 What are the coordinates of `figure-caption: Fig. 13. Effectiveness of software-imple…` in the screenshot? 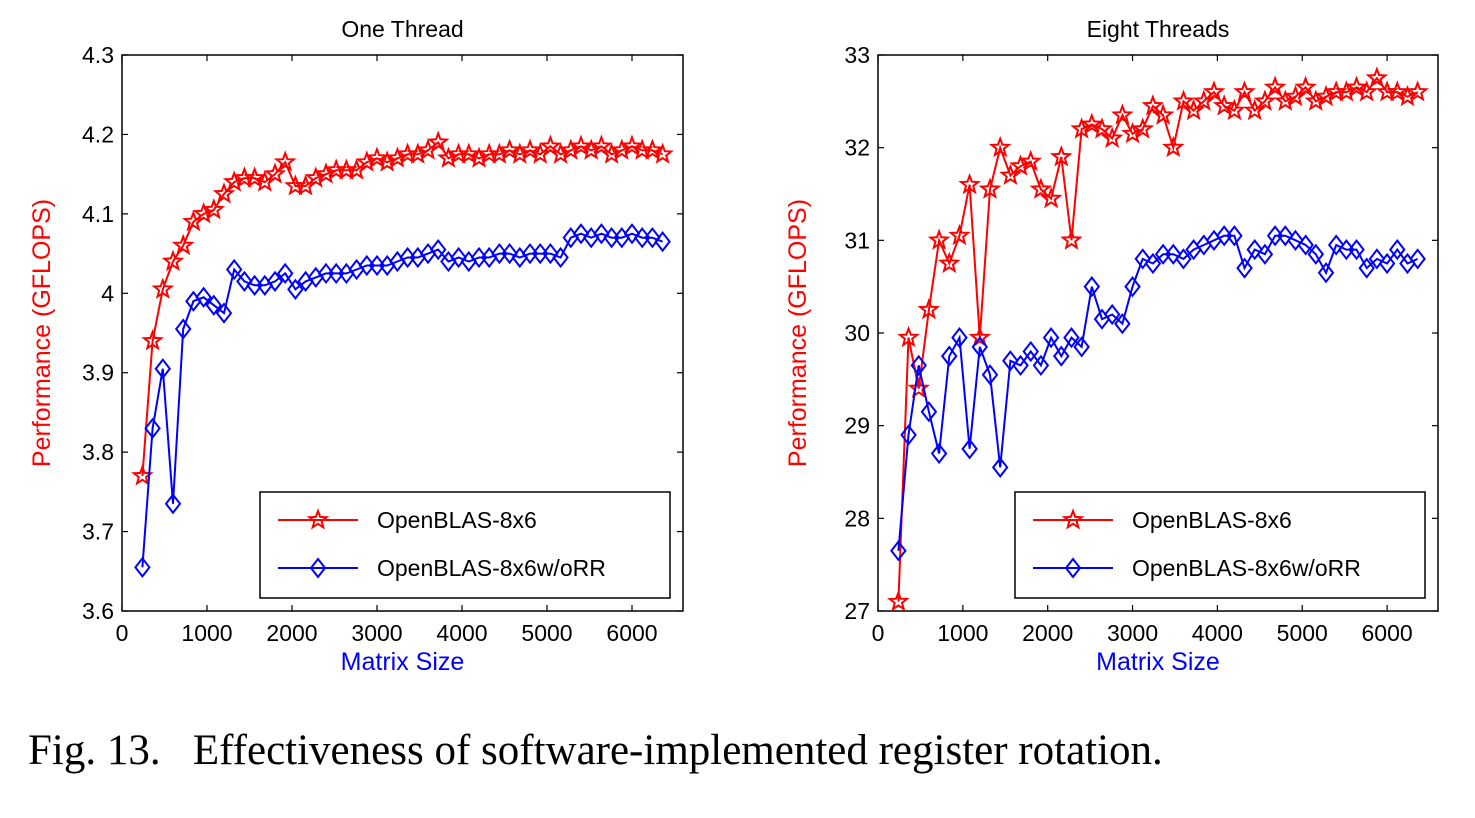 It's located at (595, 750).